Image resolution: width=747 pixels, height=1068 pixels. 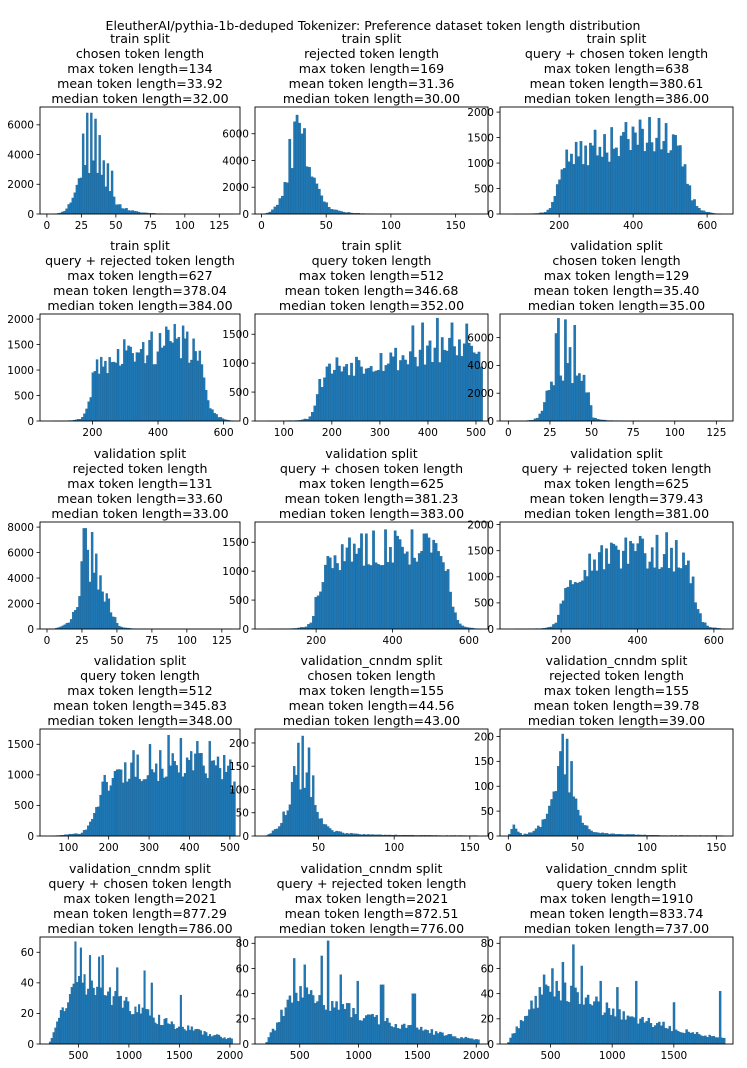 What do you see at coordinates (239, 767) in the screenshot?
I see `y-tick-label: 150` at bounding box center [239, 767].